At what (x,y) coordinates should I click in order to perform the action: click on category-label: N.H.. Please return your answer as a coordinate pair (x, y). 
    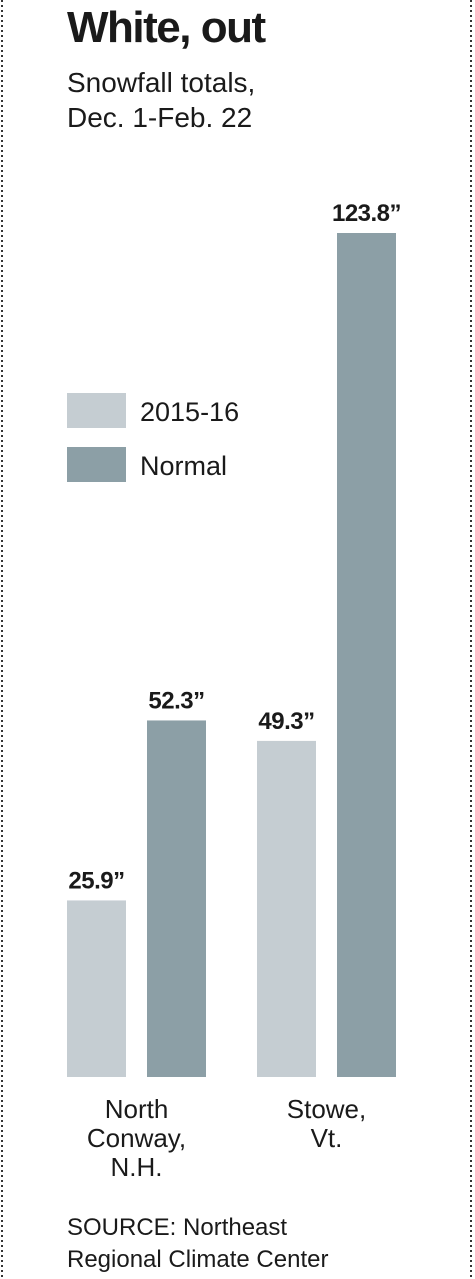
    Looking at the image, I should click on (137, 1167).